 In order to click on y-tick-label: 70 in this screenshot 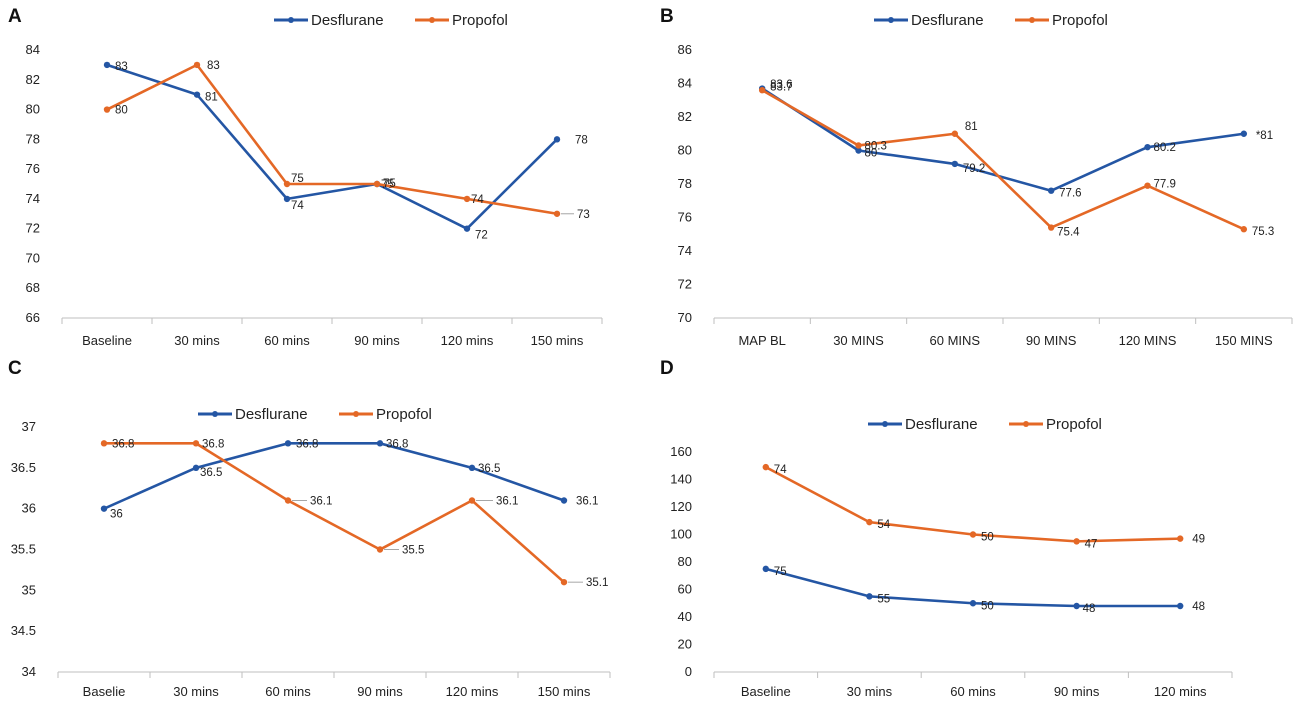, I will do `click(685, 317)`.